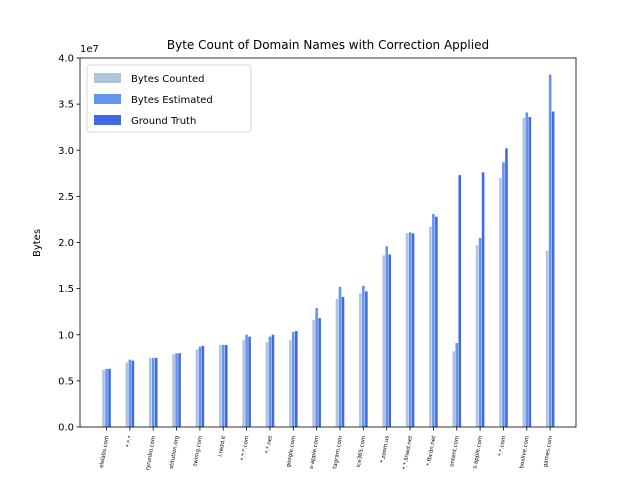 The image size is (640, 480). I want to click on x-tick-label: ice365.com, so click(361, 451).